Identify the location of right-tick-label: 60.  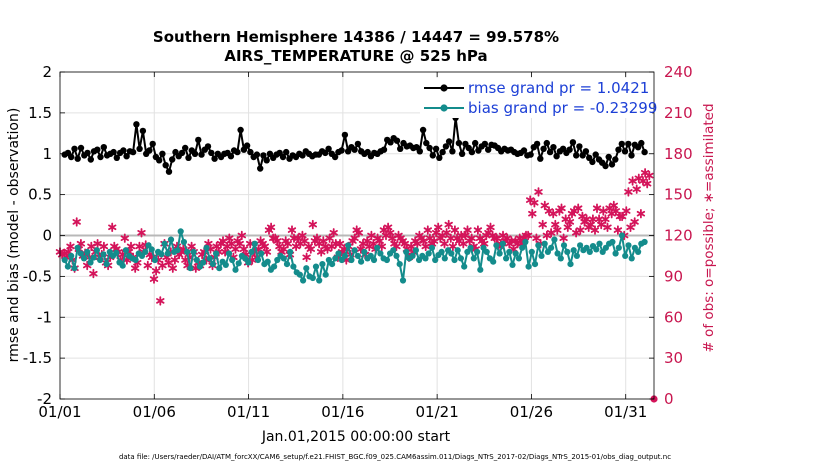
(673, 317).